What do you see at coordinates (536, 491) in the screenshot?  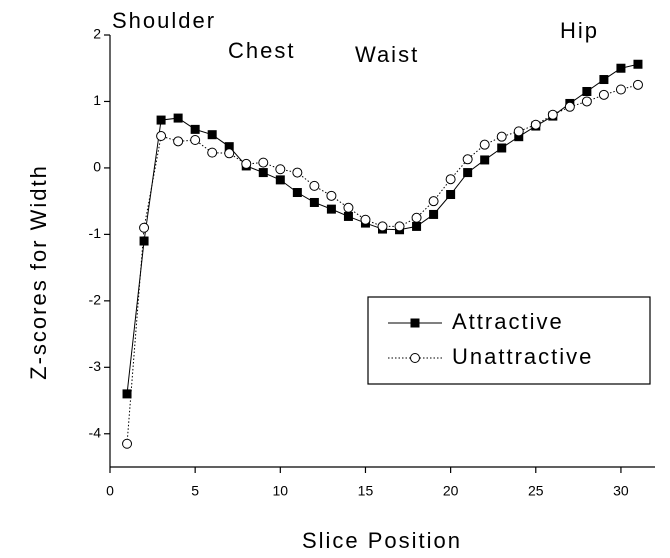 I see `x-tick-label: 25` at bounding box center [536, 491].